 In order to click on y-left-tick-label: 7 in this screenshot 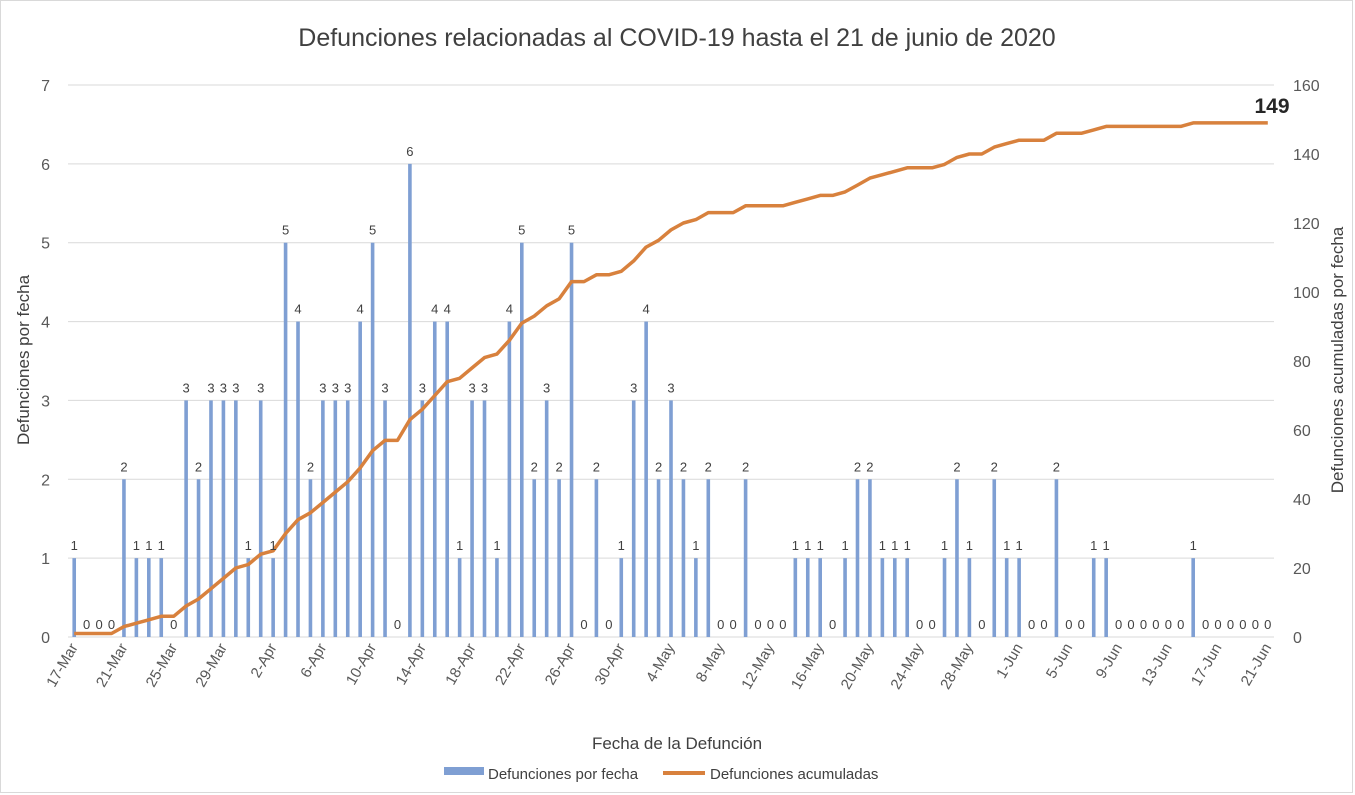, I will do `click(45, 86)`.